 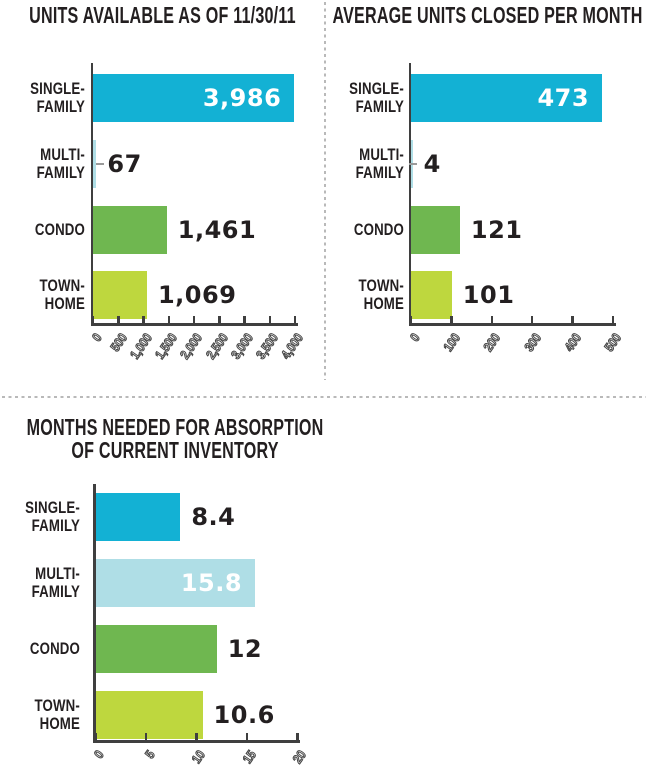 What do you see at coordinates (191, 346) in the screenshot?
I see `x-tick-label: 2,000` at bounding box center [191, 346].